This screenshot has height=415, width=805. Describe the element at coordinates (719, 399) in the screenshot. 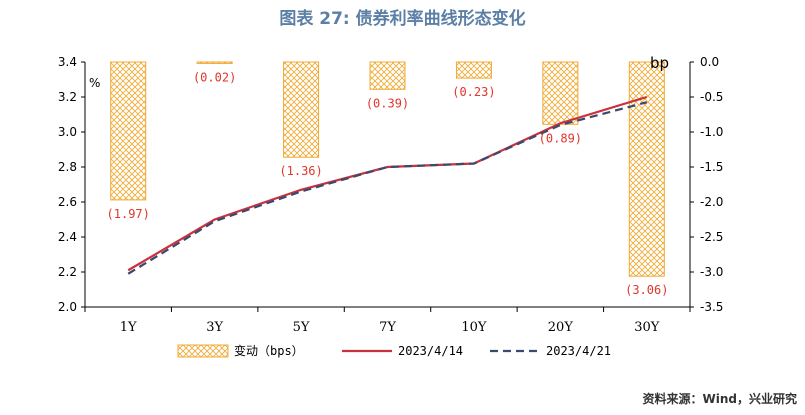

I see `source-note: 资料来源：Wind，兴业研究` at that location.